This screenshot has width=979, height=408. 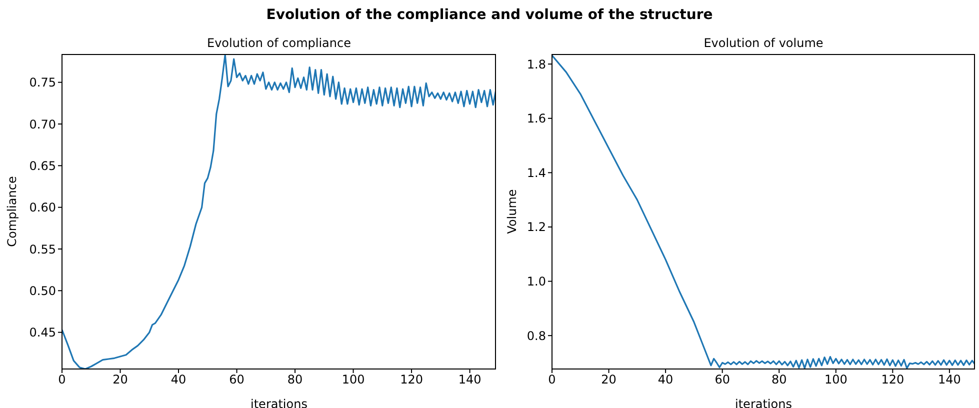 I want to click on y-axis-title: Compliance, so click(x=12, y=211).